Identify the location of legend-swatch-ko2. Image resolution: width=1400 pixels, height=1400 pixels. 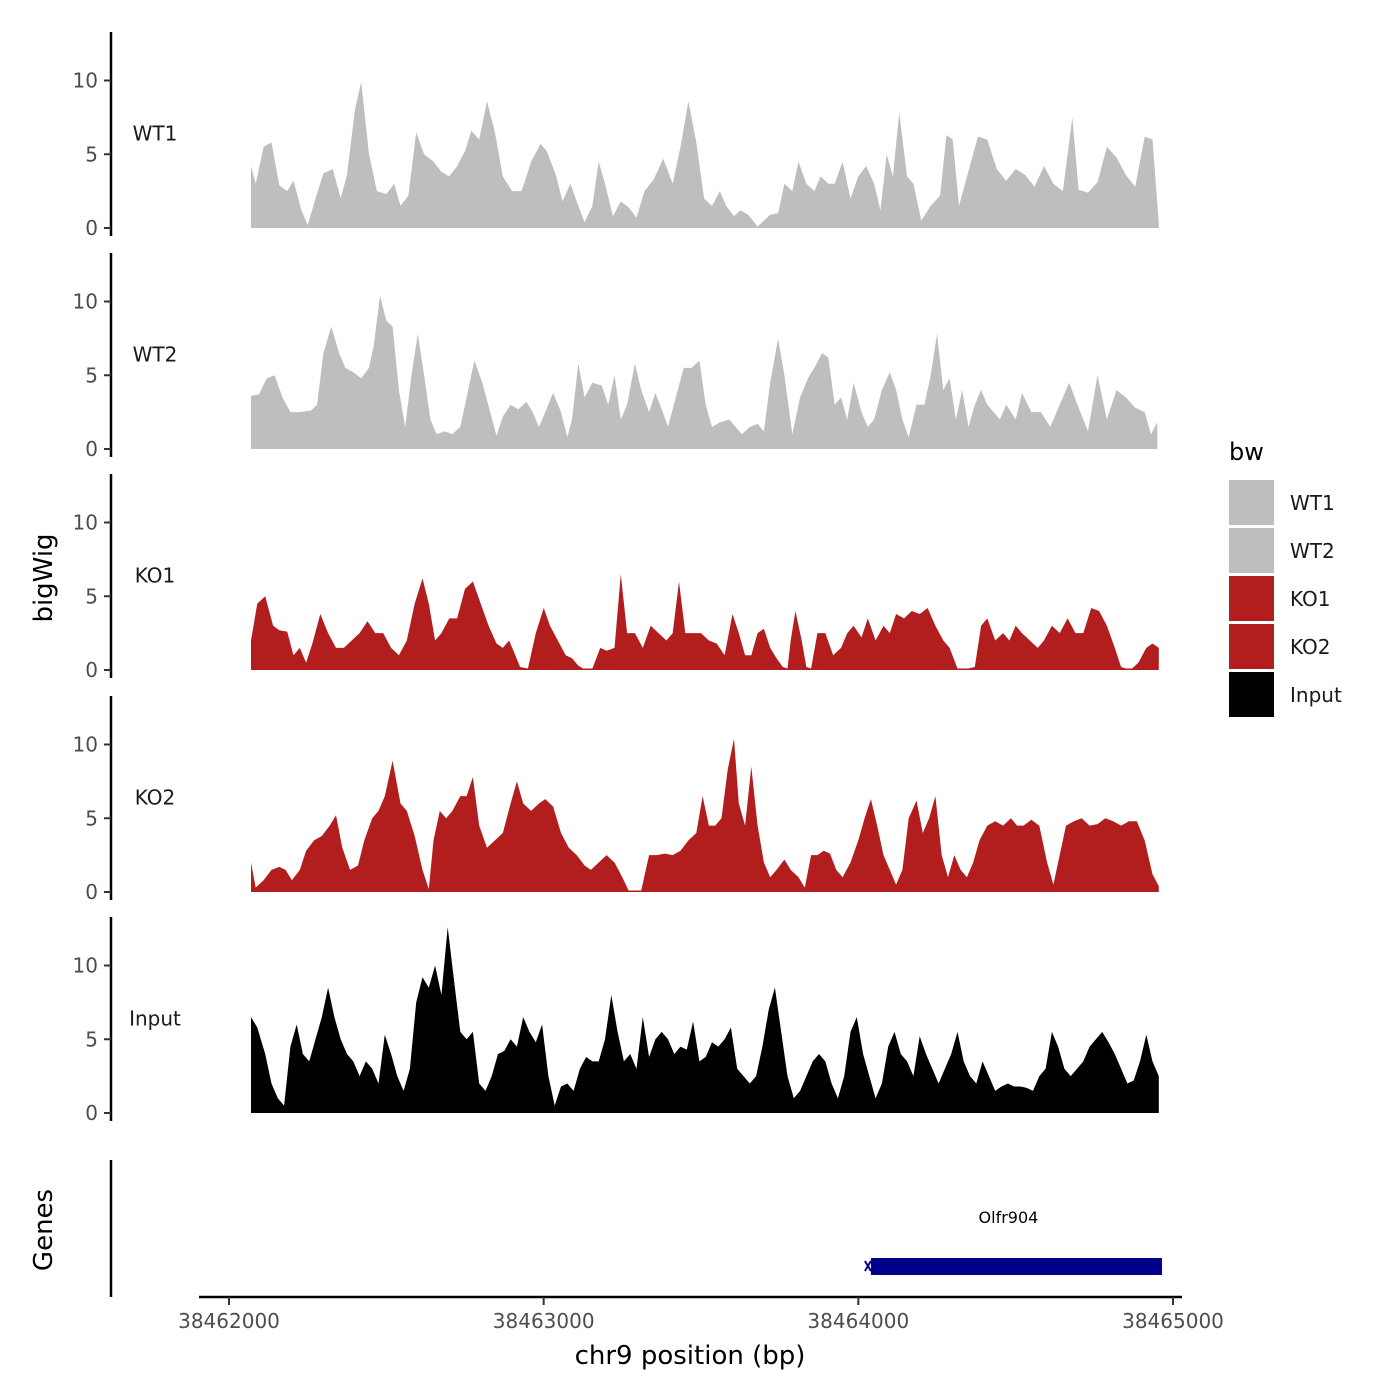
(1251, 646).